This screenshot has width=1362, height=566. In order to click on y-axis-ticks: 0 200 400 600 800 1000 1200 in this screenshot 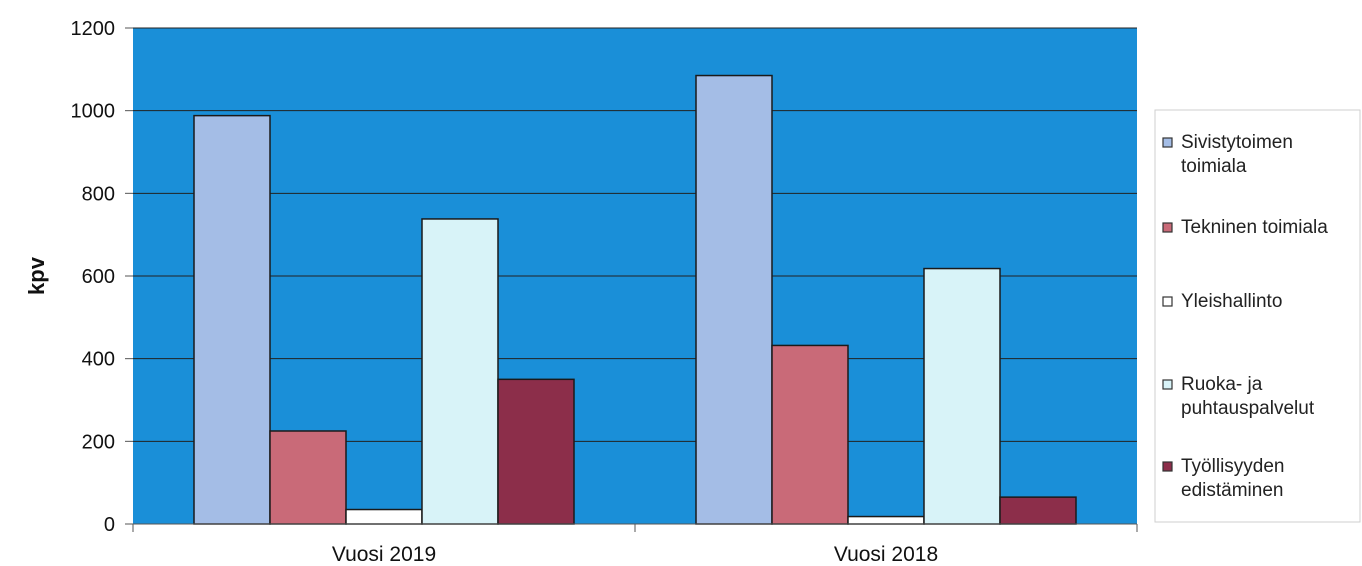, I will do `click(102, 277)`.